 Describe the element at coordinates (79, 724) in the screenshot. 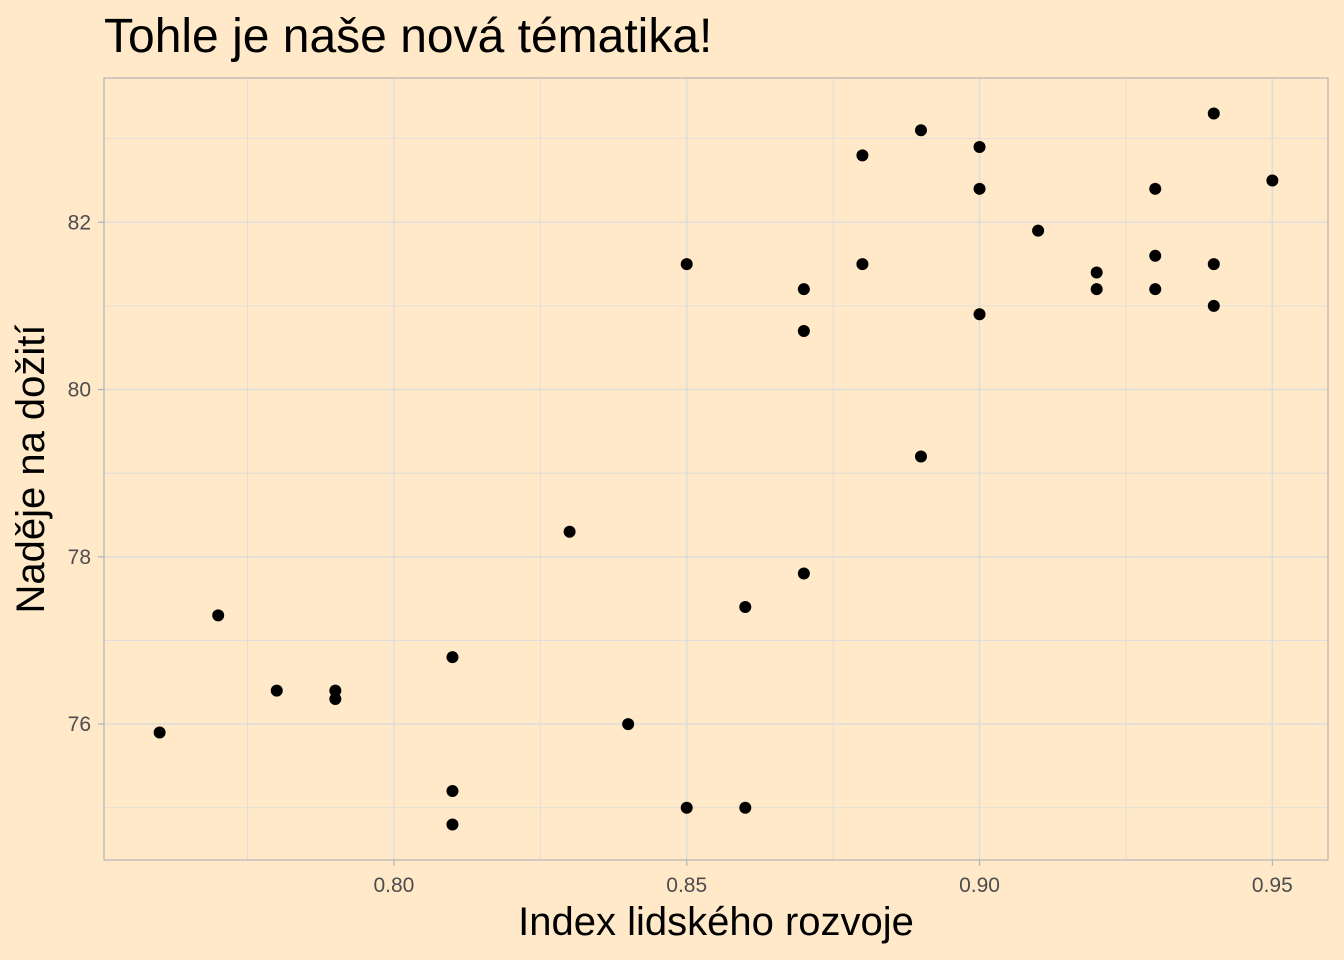

I see `y-tick-label: 76` at that location.